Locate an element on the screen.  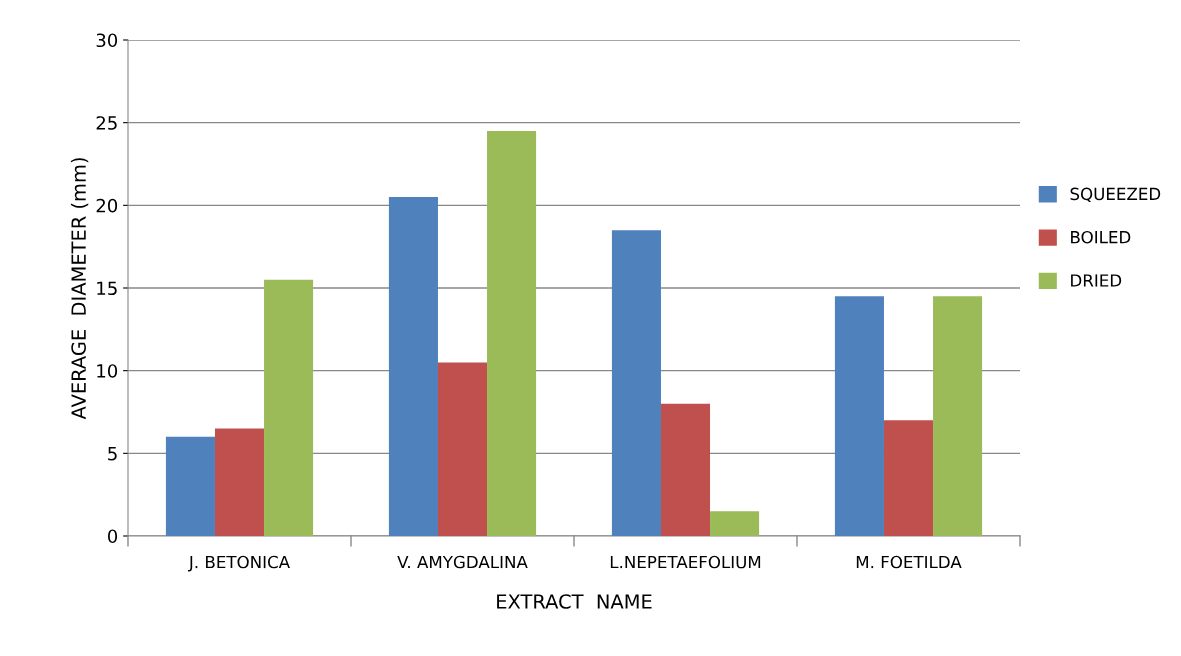
y-tick-label: 0 is located at coordinates (112, 536).